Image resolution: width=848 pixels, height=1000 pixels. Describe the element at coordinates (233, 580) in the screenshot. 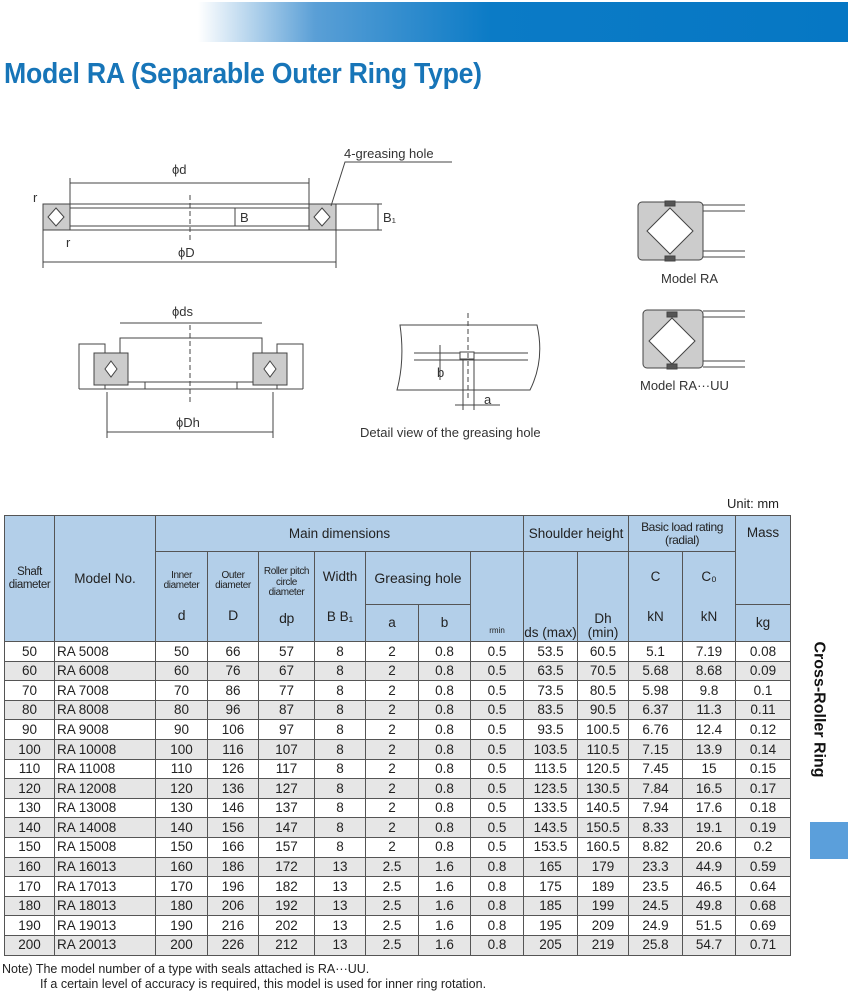

I see `header-outer-label: Outer diameter` at that location.